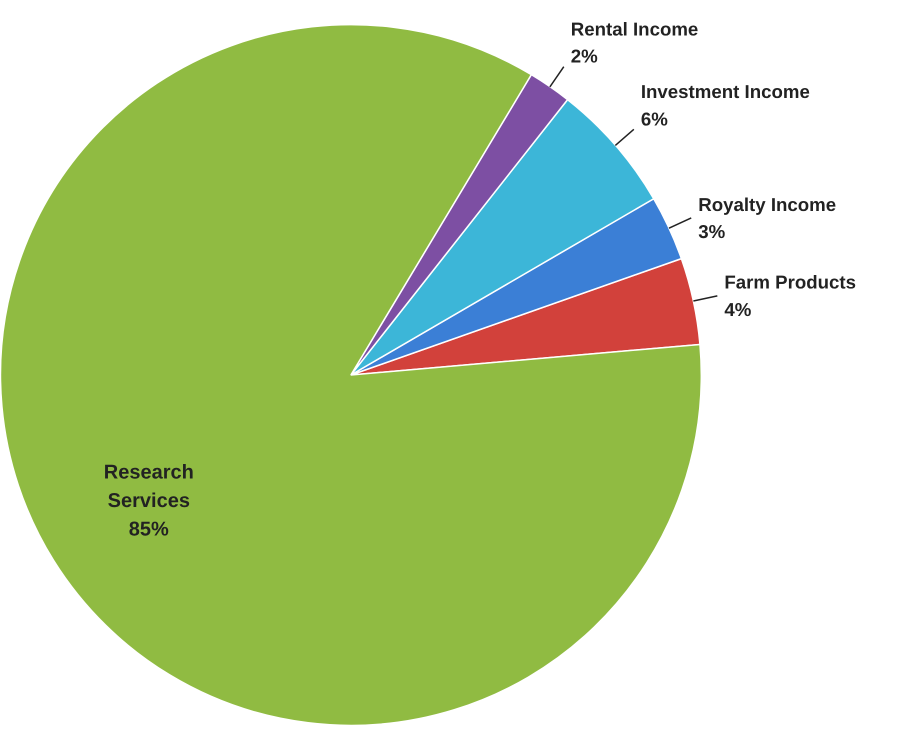 The width and height of the screenshot is (897, 735). What do you see at coordinates (712, 231) in the screenshot?
I see `data-label: 3%` at bounding box center [712, 231].